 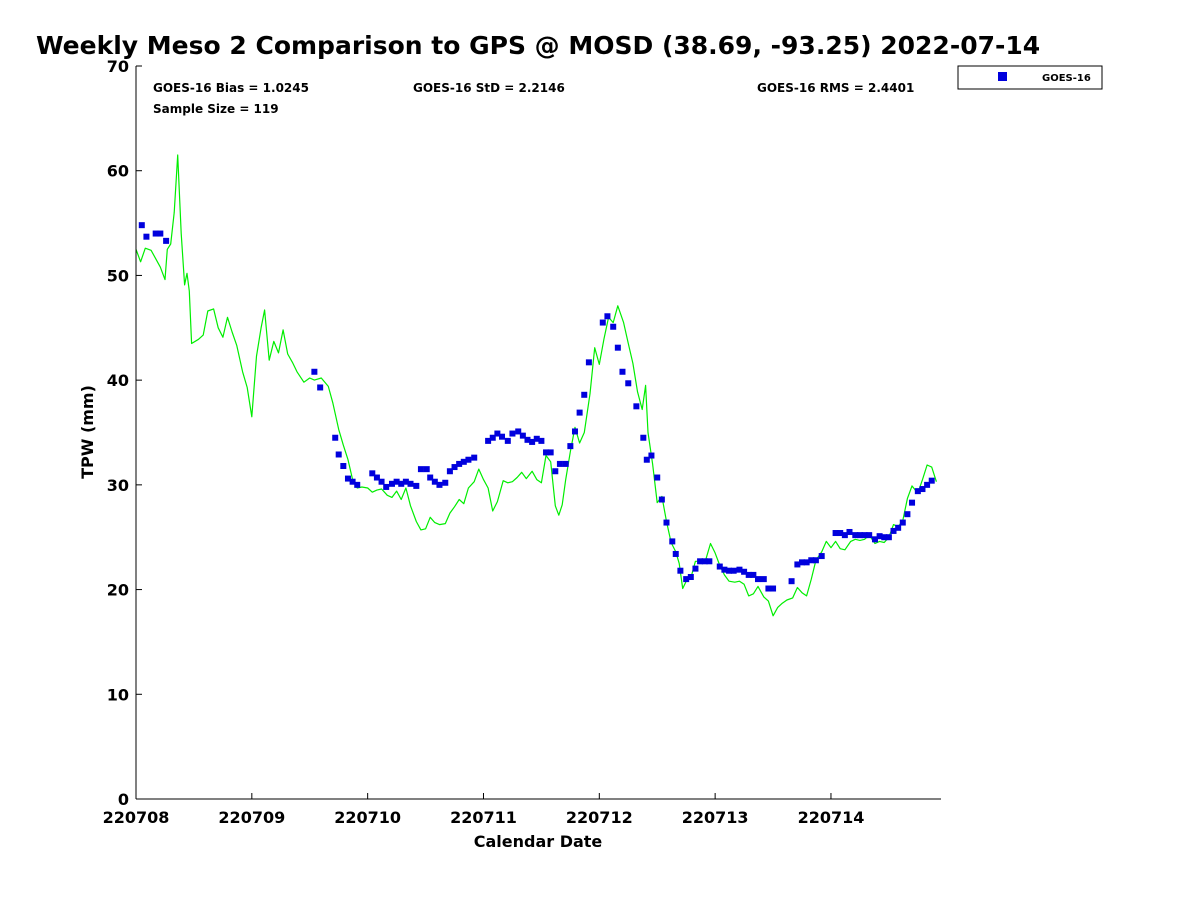 What do you see at coordinates (538, 841) in the screenshot?
I see `x-axis-label: Calendar Date` at bounding box center [538, 841].